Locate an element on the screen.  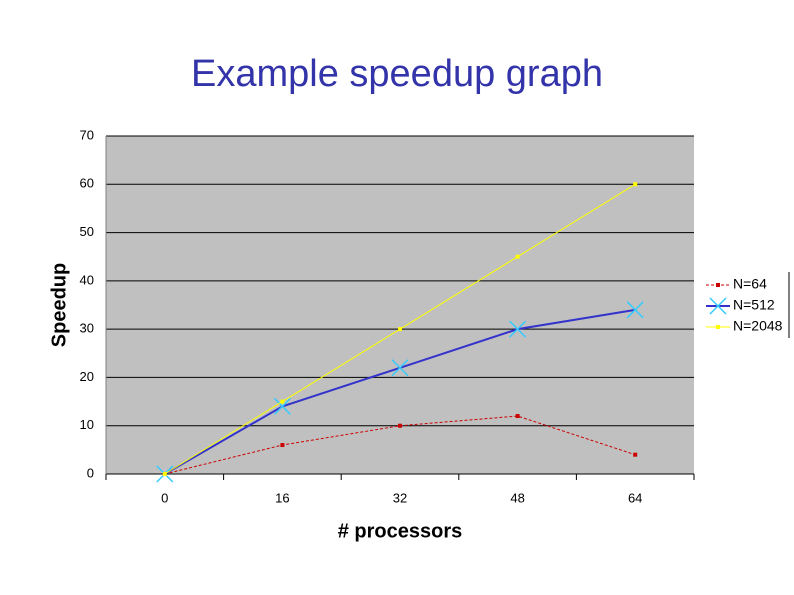
legend-label: N=2048 is located at coordinates (758, 326).